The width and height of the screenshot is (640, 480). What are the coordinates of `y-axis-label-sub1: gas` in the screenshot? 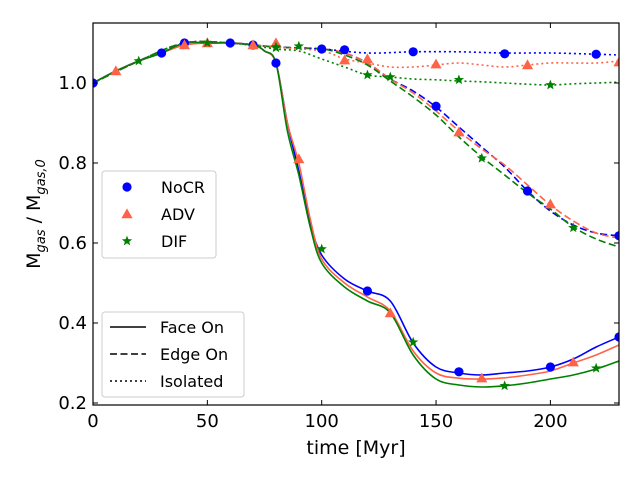 It's located at (41, 240).